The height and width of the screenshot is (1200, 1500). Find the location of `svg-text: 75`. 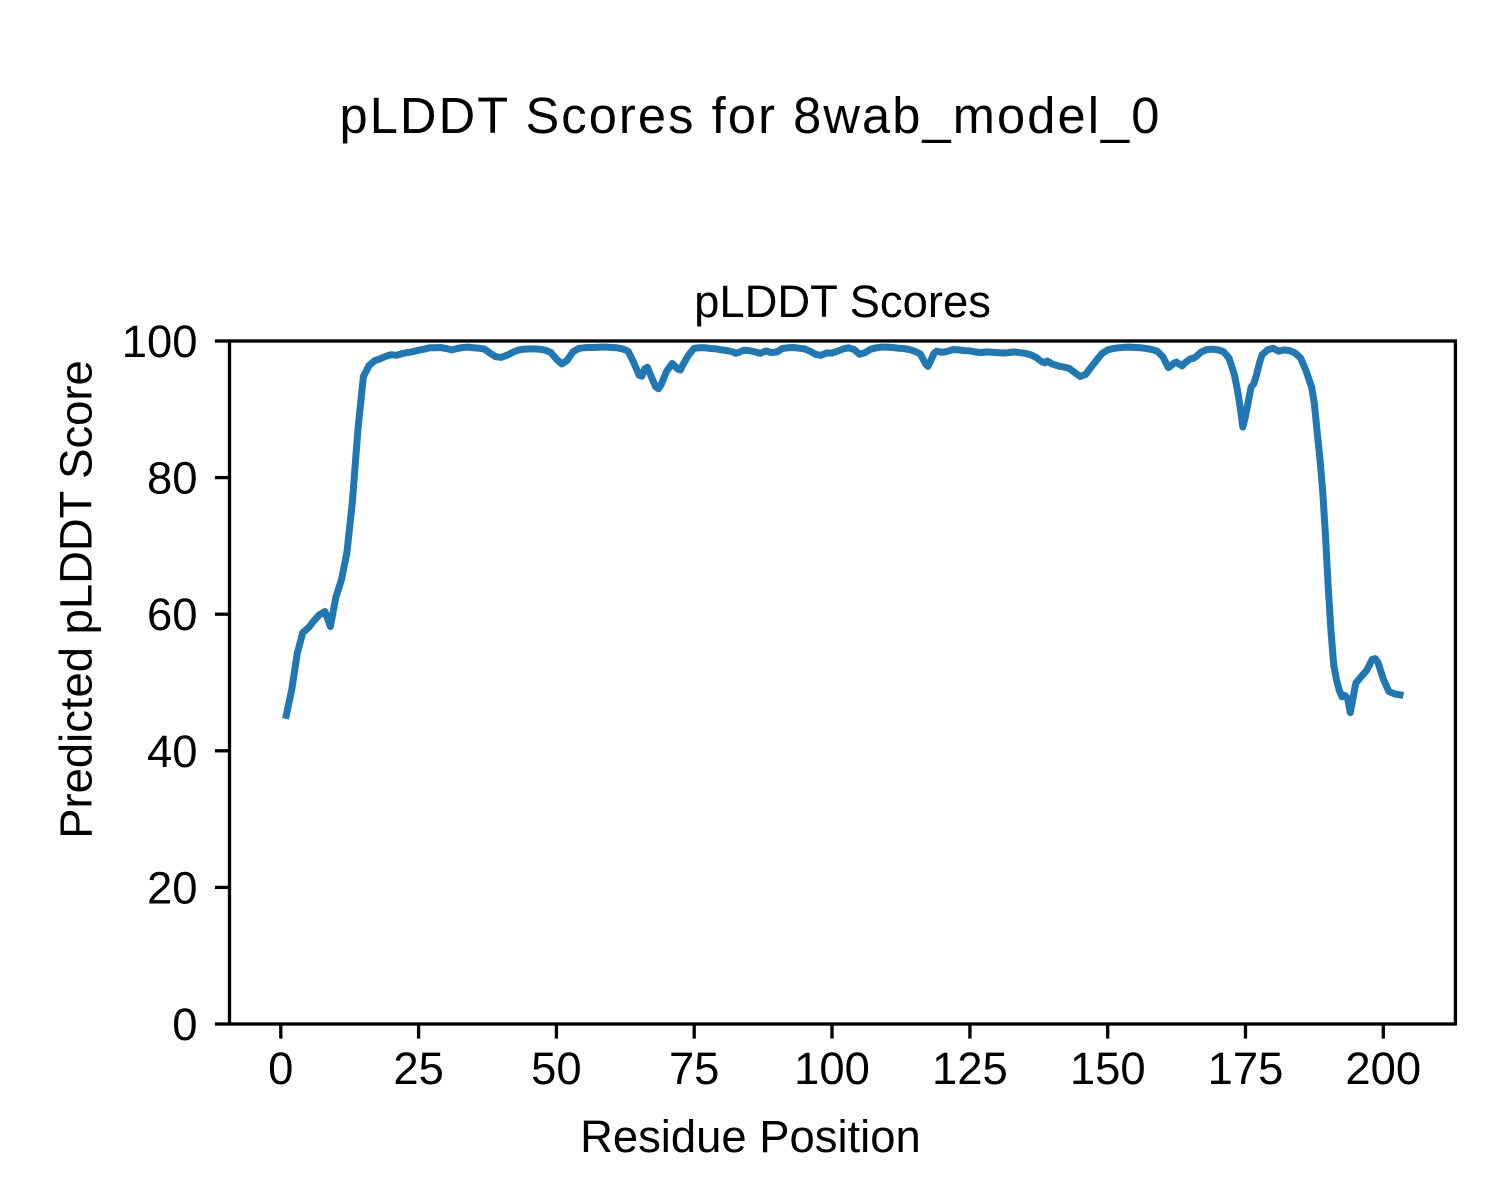

svg-text: 75 is located at coordinates (694, 1068).